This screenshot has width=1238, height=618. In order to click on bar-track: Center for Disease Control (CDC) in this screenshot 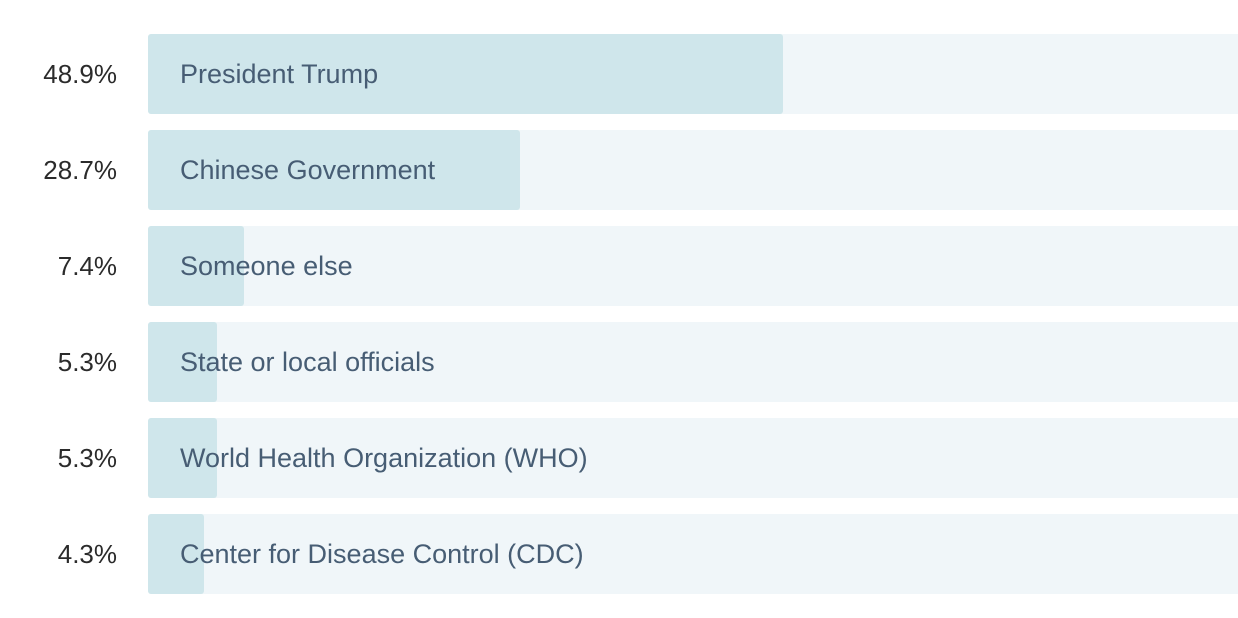, I will do `click(693, 554)`.